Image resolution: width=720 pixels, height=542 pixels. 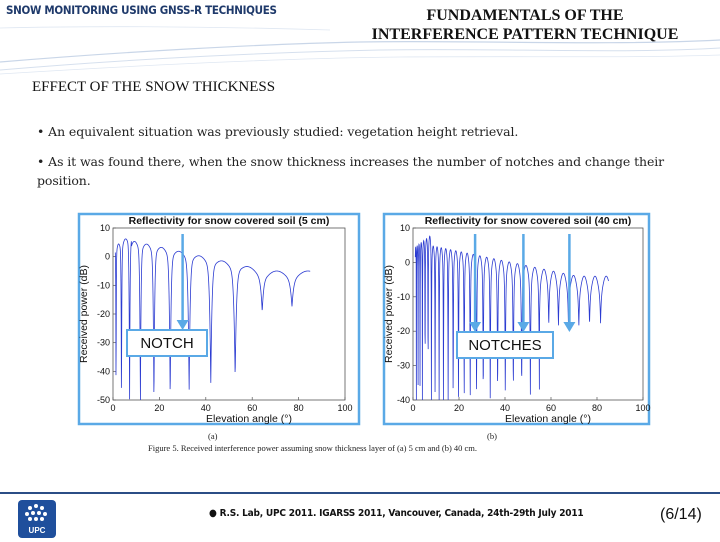 I want to click on annotation-label: NOTCH, so click(x=166, y=343).